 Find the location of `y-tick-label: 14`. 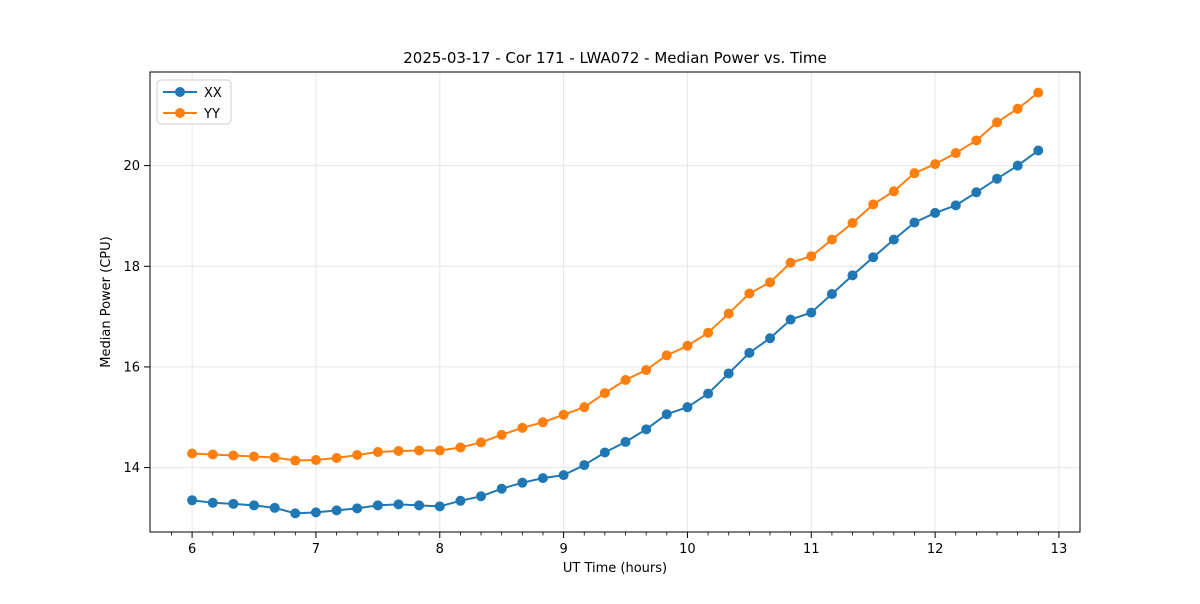

y-tick-label: 14 is located at coordinates (131, 468).